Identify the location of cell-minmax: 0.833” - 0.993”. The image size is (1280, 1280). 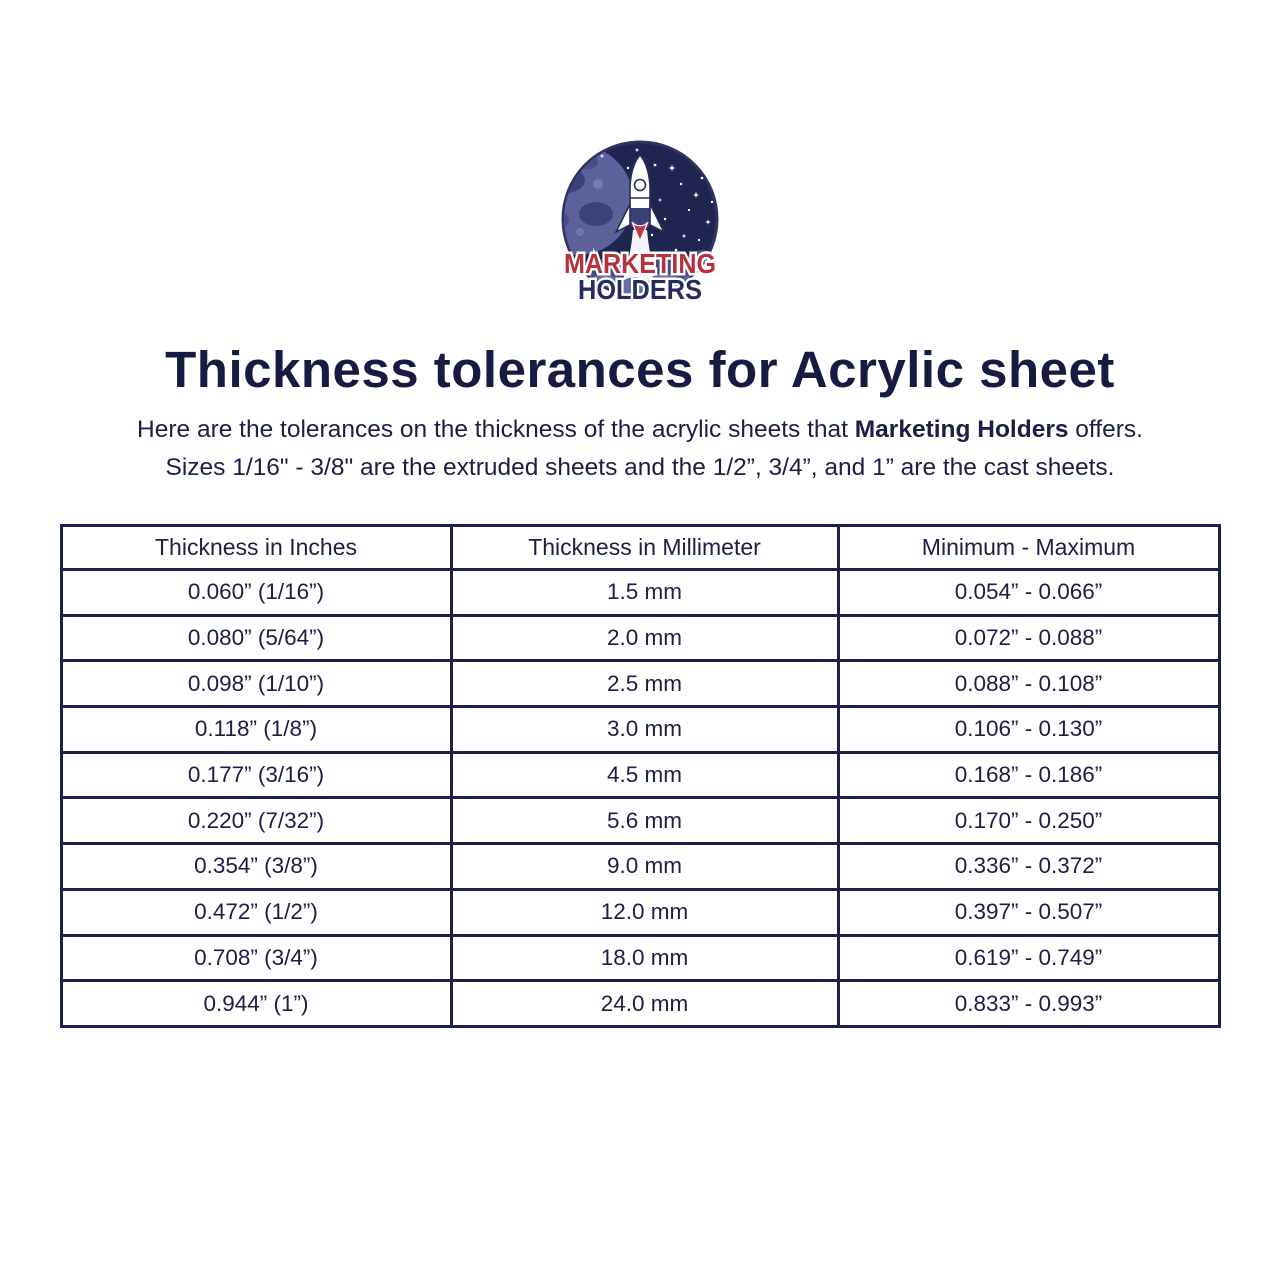
(1028, 1003).